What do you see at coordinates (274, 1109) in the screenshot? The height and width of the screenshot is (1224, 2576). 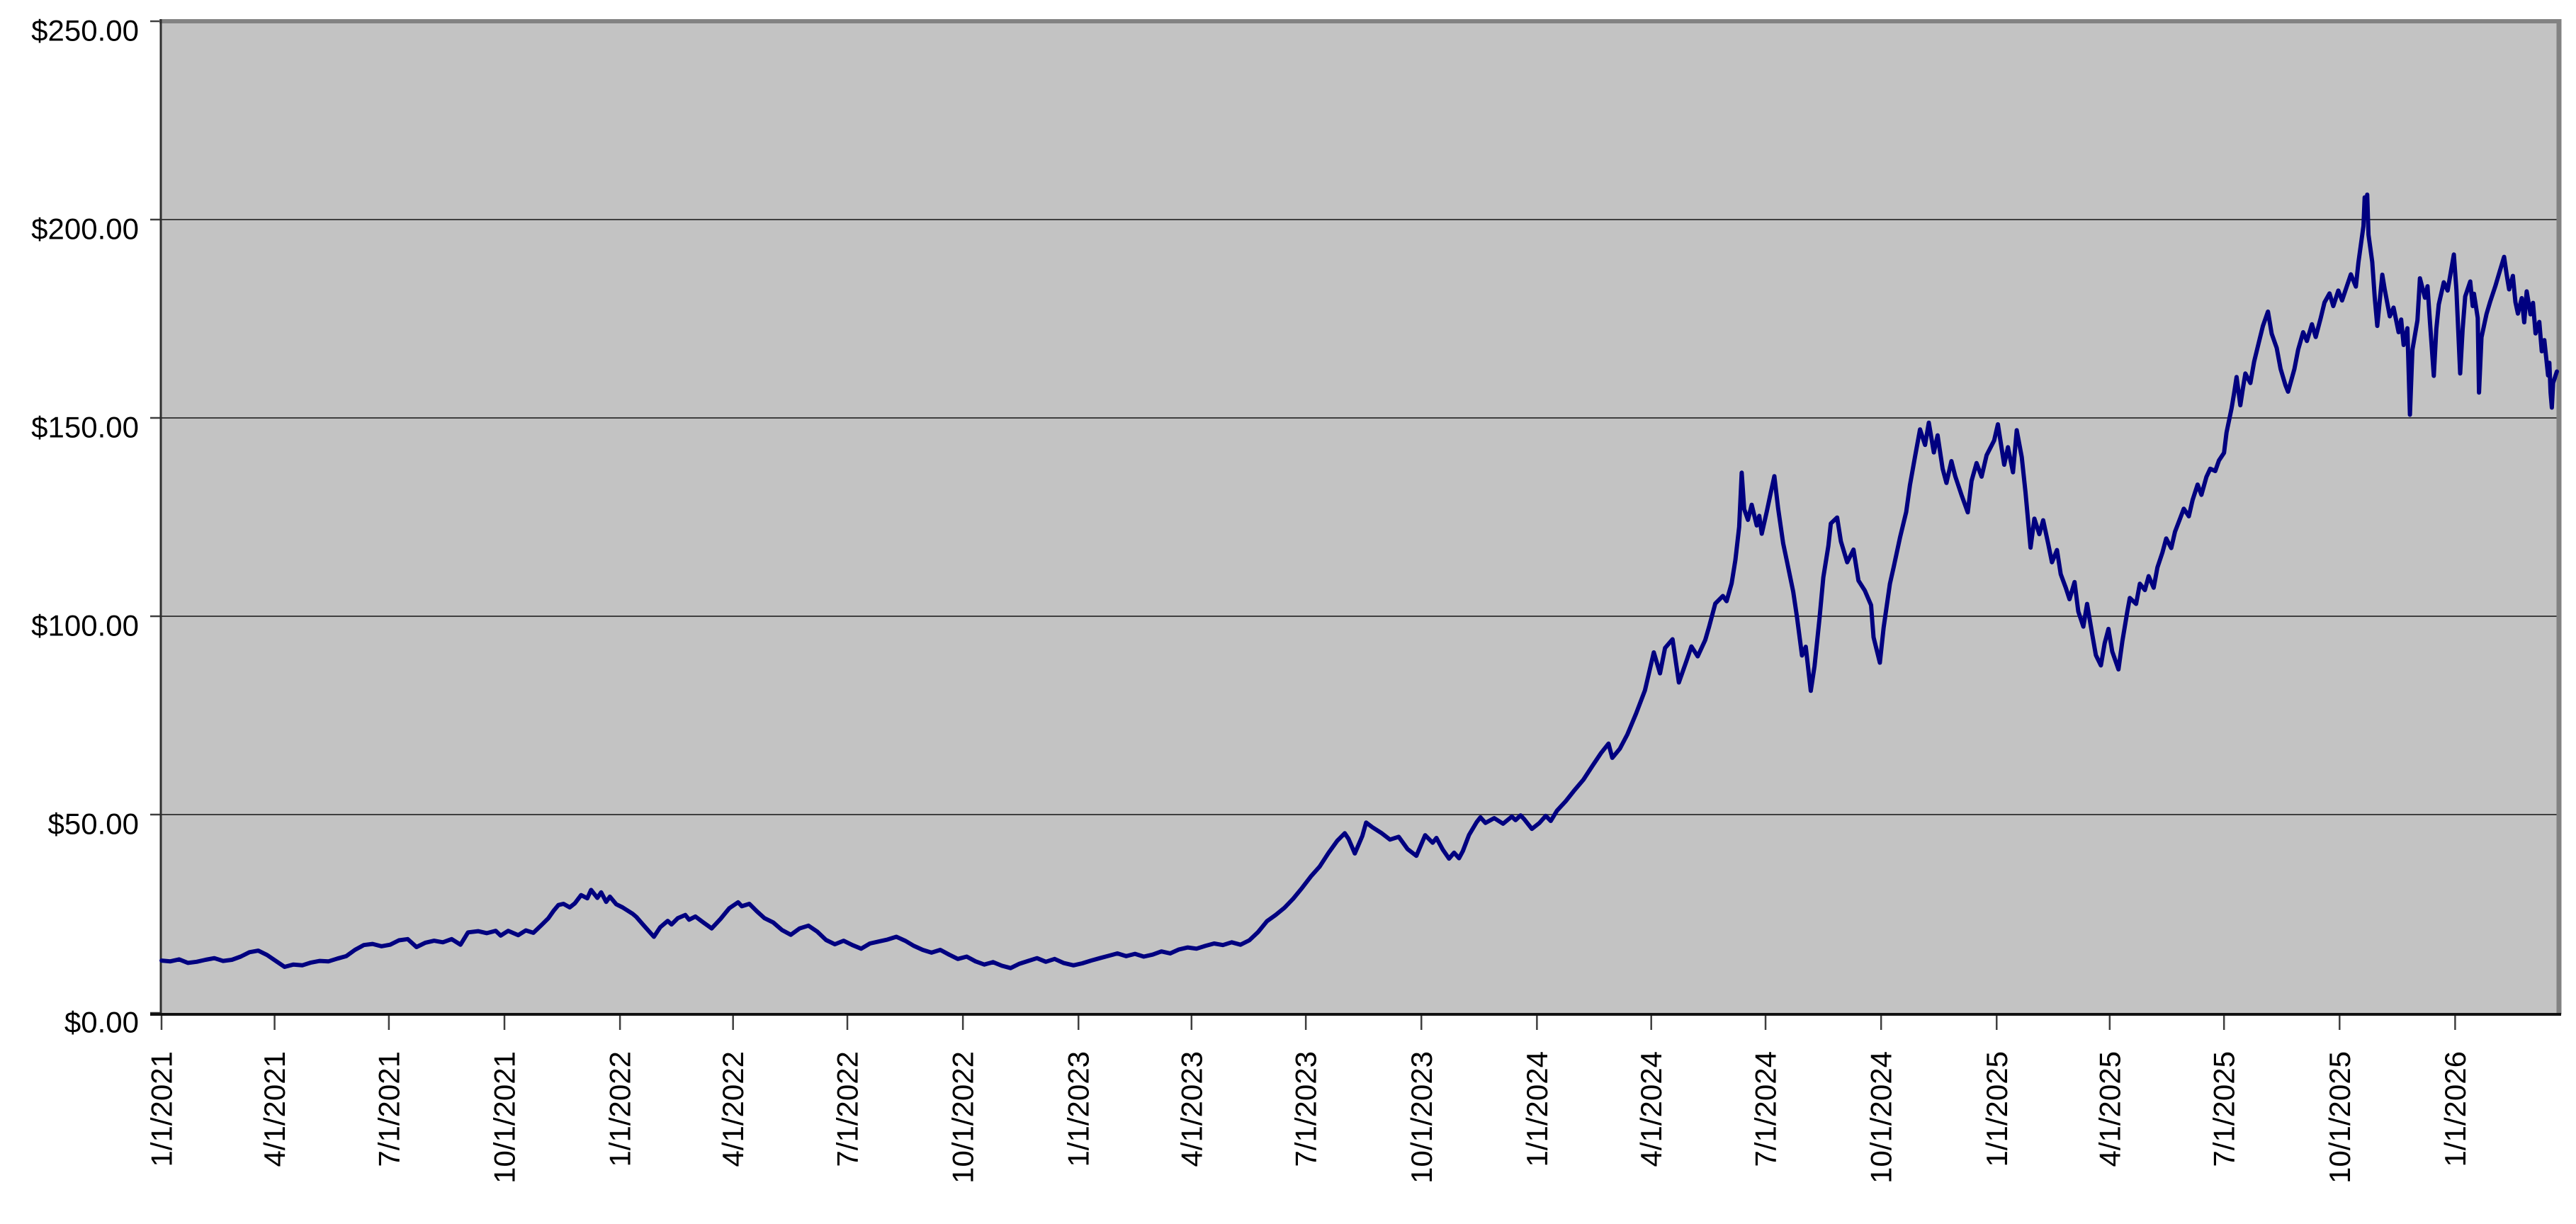 I see `x-axis-tick-label: 4/1/2021` at bounding box center [274, 1109].